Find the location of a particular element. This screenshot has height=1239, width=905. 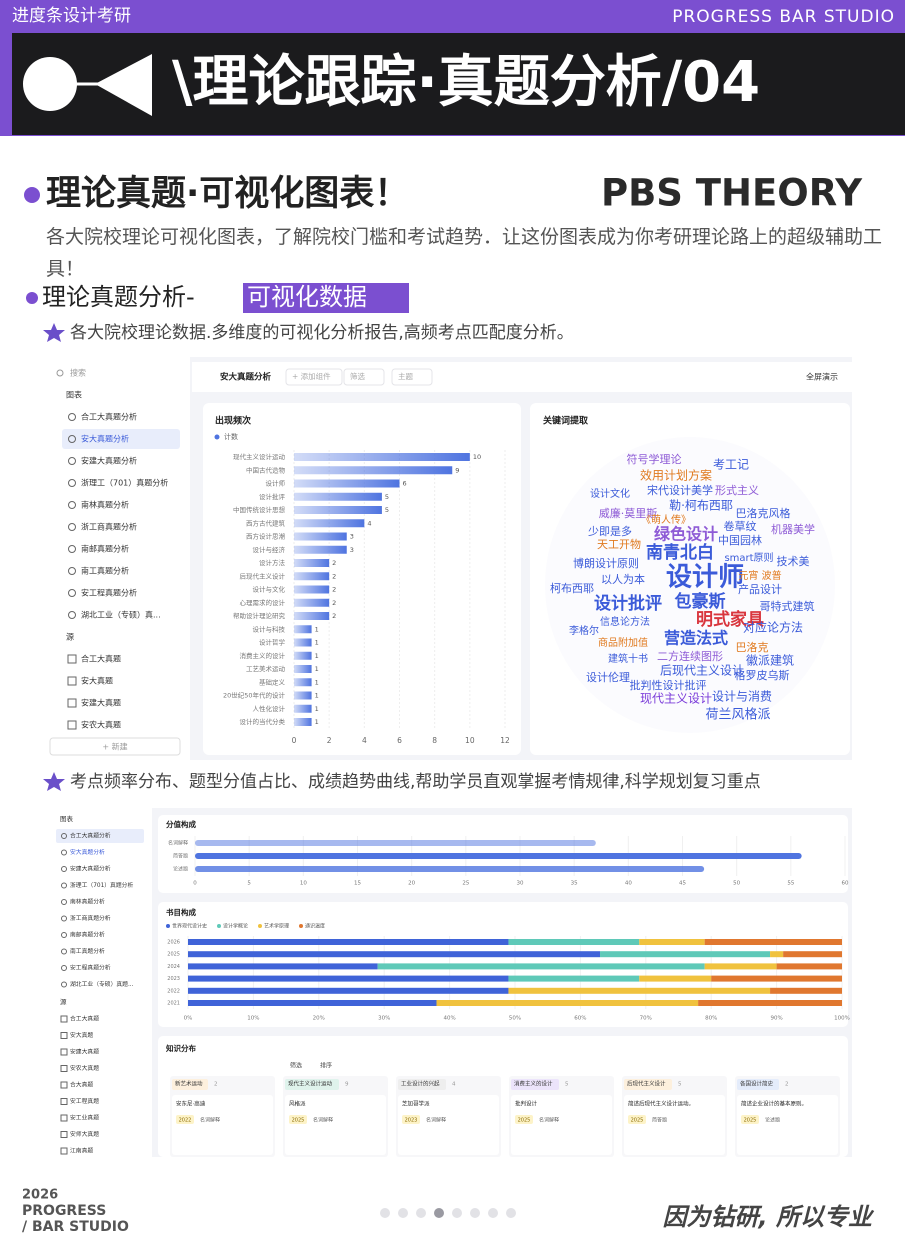

keyword: 信息论方法 is located at coordinates (625, 621).